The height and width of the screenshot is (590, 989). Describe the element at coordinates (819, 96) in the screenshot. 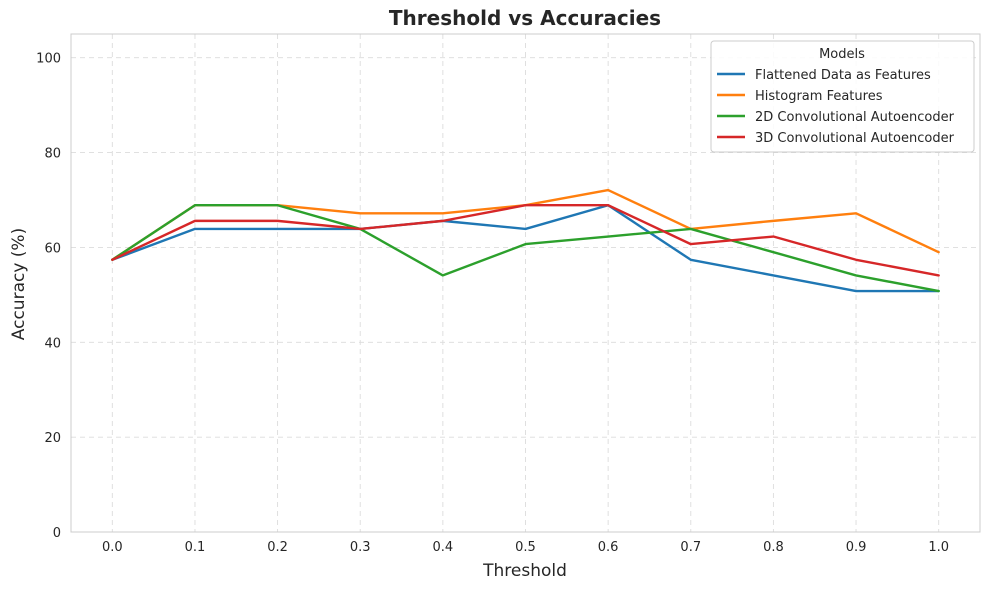

I see `legend-entry-label: Histogram Features` at that location.